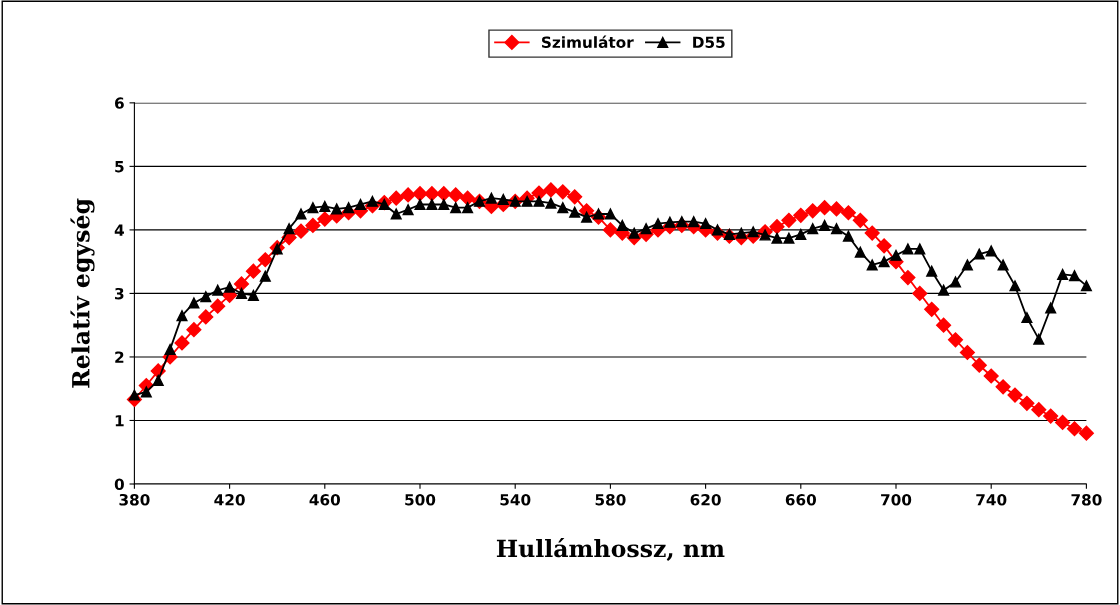 Image resolution: width=1120 pixels, height=605 pixels. Describe the element at coordinates (229, 499) in the screenshot. I see `x-tick-label: 420` at that location.